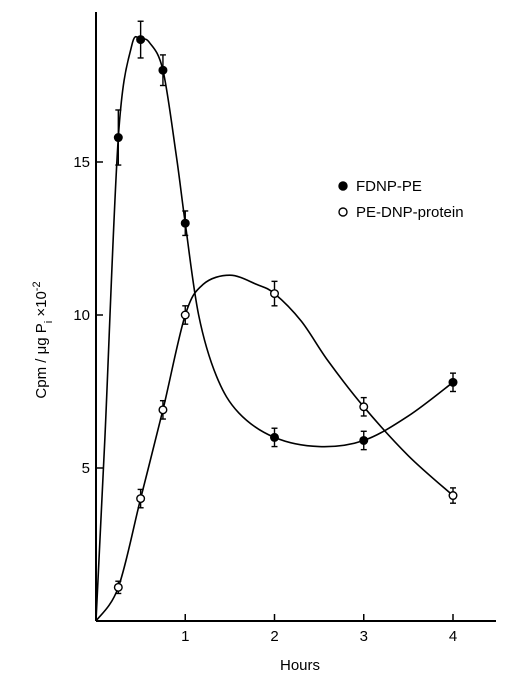 This screenshot has height=680, width=517. Describe the element at coordinates (41, 306) in the screenshot. I see `y-axis-title-suffix: ×10` at that location.